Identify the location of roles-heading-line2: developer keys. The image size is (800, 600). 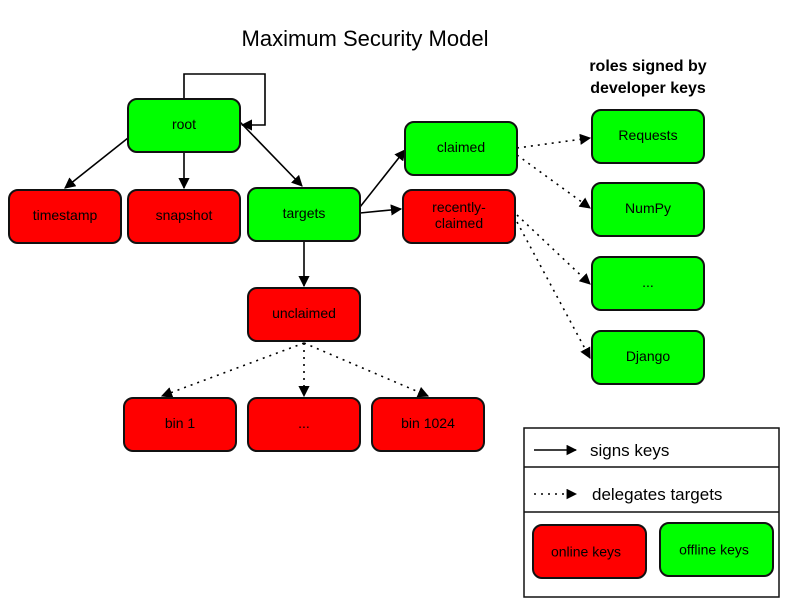
(648, 88).